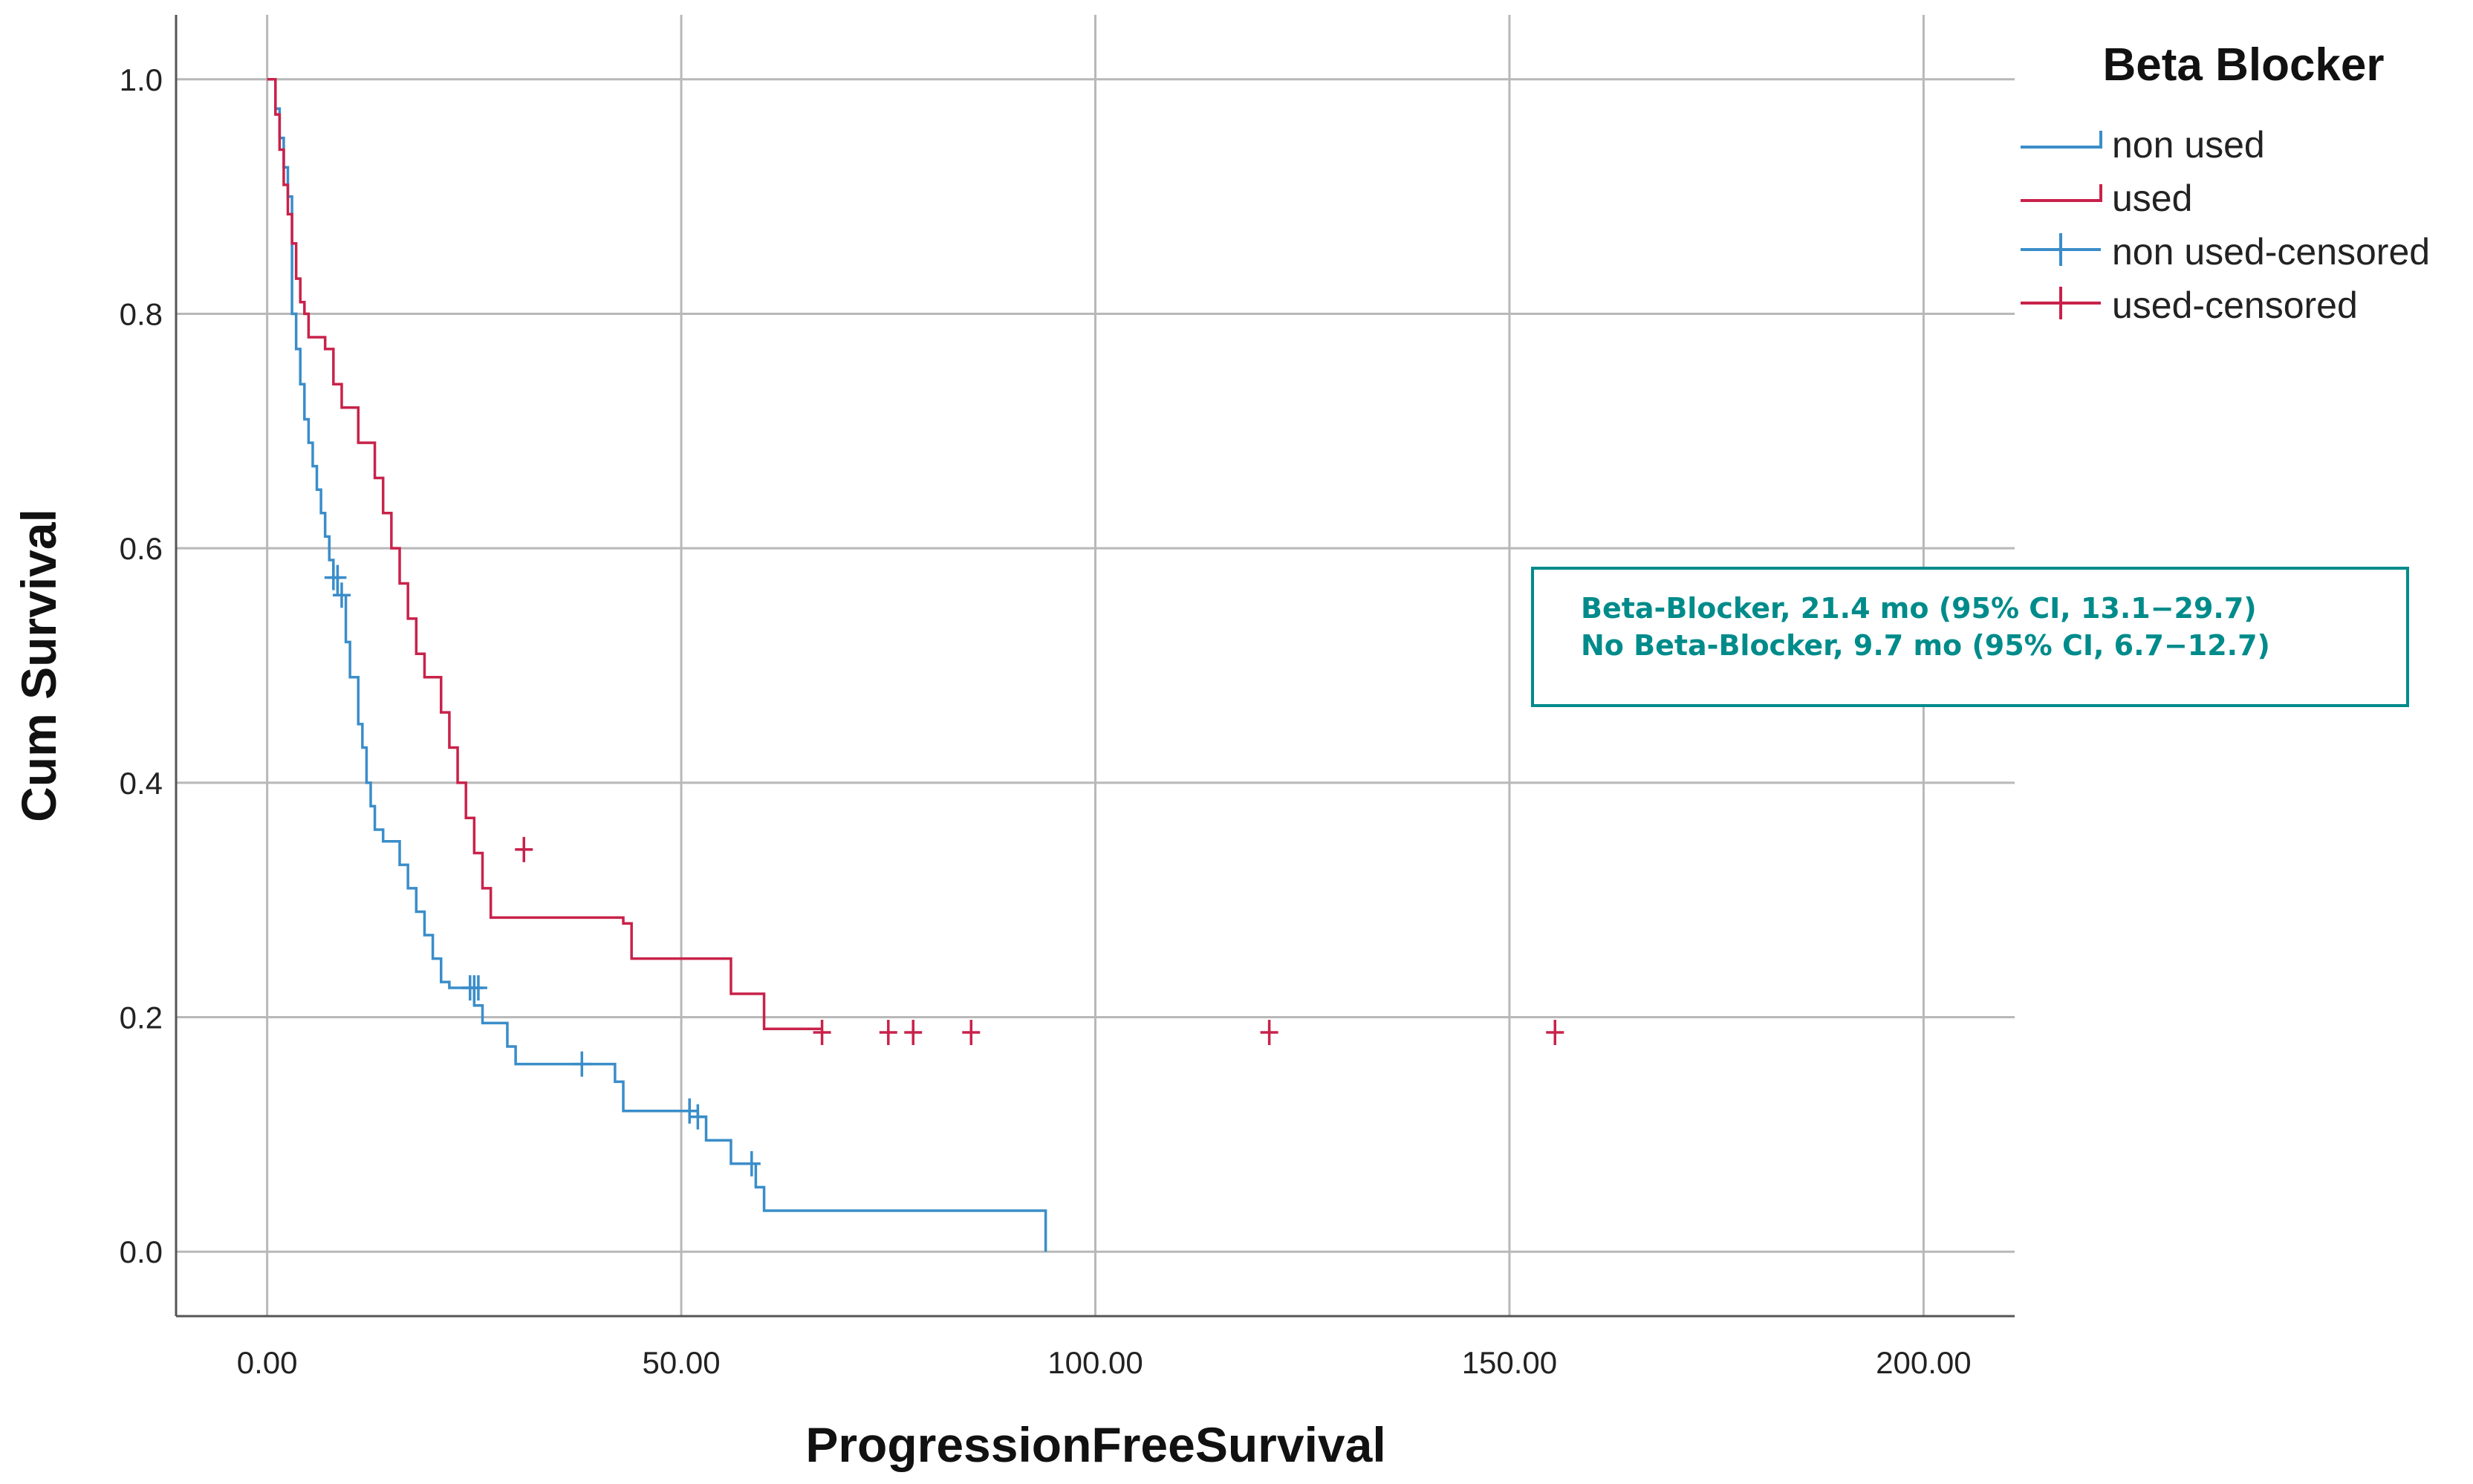 The height and width of the screenshot is (1484, 2473). Describe the element at coordinates (39, 666) in the screenshot. I see `y-axis-title: Cum Survival` at that location.